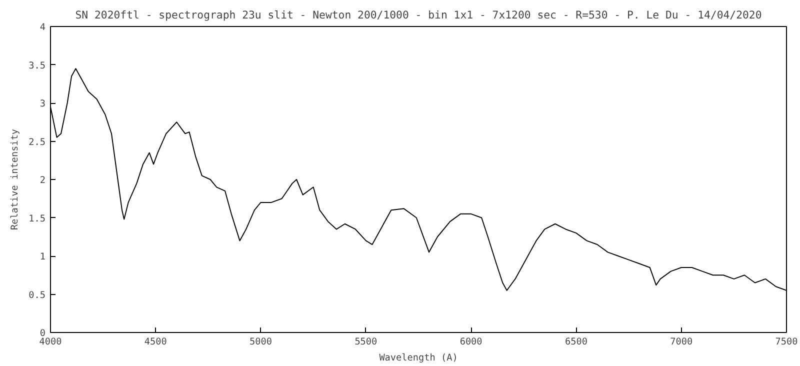 The width and height of the screenshot is (800, 366). Describe the element at coordinates (576, 342) in the screenshot. I see `x-tick-label: 6500` at that location.